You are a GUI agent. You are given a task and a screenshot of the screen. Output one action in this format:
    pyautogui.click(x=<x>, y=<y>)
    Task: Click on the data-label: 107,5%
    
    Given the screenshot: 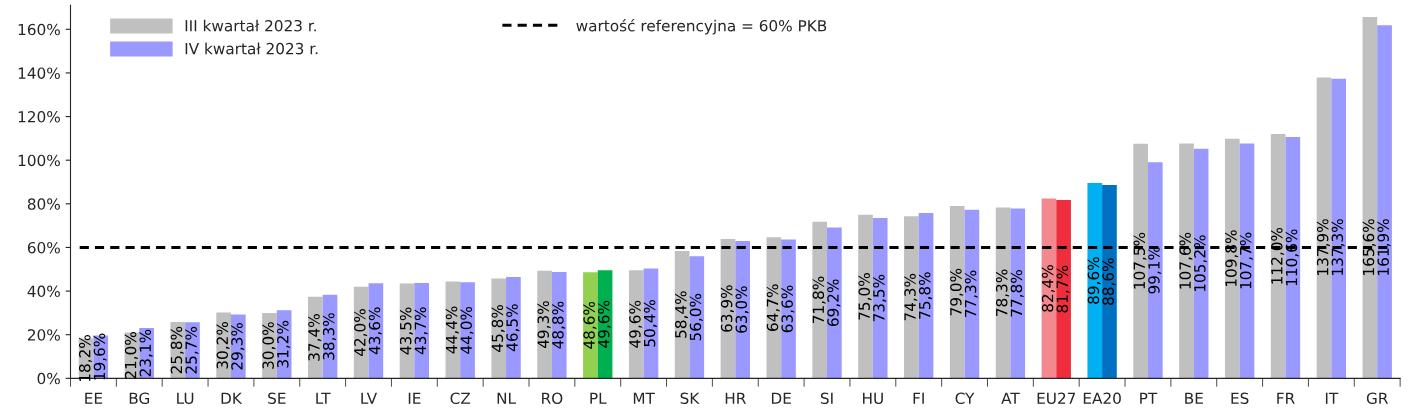 What is the action you would take?
    pyautogui.click(x=1140, y=260)
    